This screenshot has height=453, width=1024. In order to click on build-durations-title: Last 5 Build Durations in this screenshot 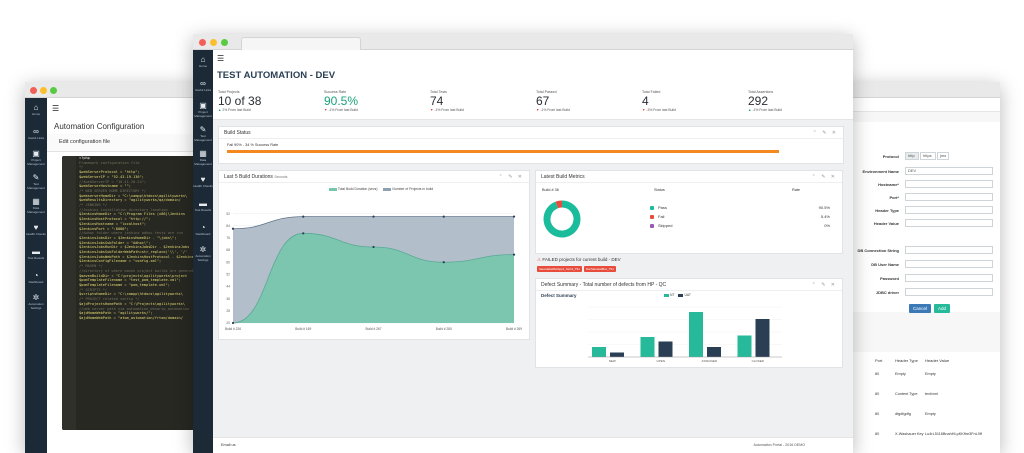, I will do `click(248, 177)`.